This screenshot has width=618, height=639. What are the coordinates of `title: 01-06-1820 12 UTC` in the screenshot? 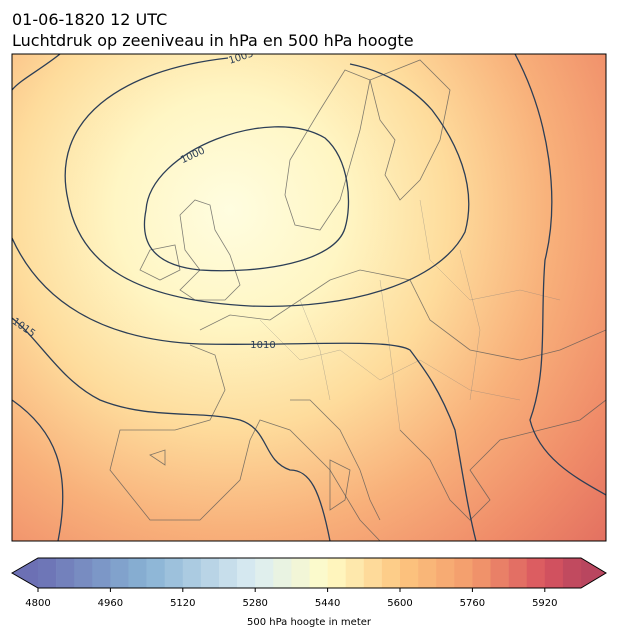 It's located at (89, 19).